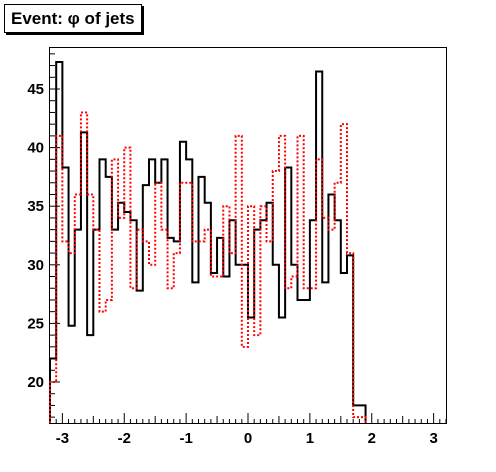  Describe the element at coordinates (372, 438) in the screenshot. I see `x-tick-label: 2` at that location.